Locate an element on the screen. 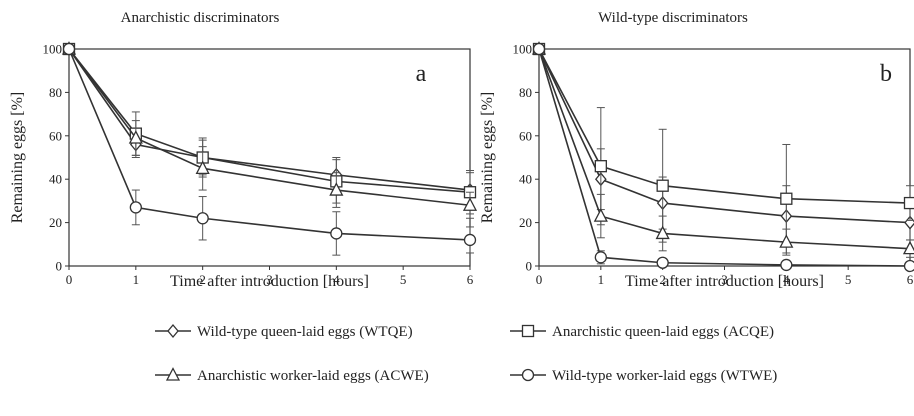  legend-label: Wild-type queen-laid eggs (WTQE) is located at coordinates (305, 332).